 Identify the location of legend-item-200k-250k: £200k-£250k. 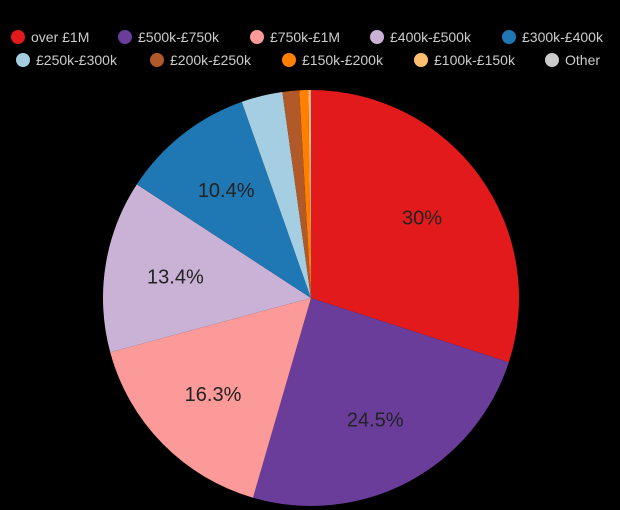
(200, 60).